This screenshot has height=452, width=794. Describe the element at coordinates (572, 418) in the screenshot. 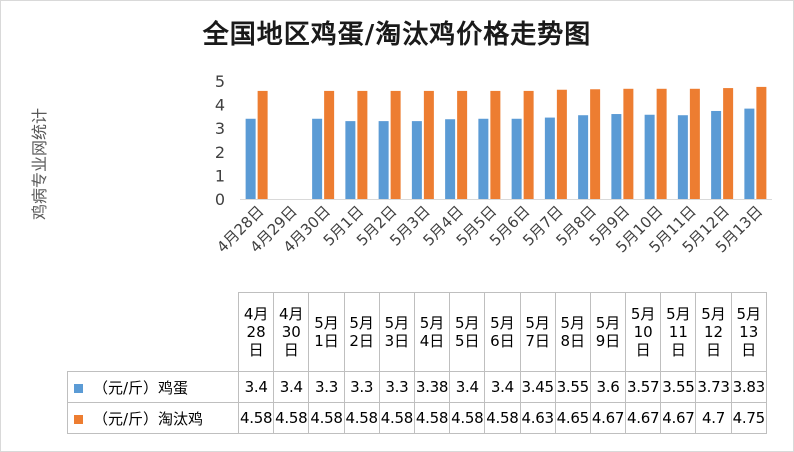

I see `table-cell: 4.65` at that location.